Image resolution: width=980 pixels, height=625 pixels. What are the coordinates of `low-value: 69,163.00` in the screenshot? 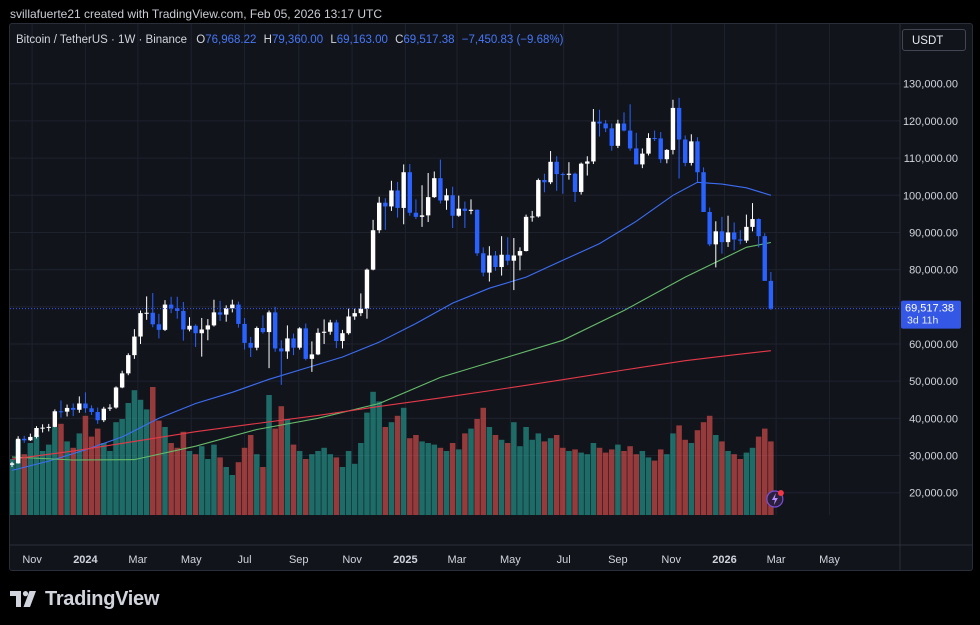 It's located at (362, 40).